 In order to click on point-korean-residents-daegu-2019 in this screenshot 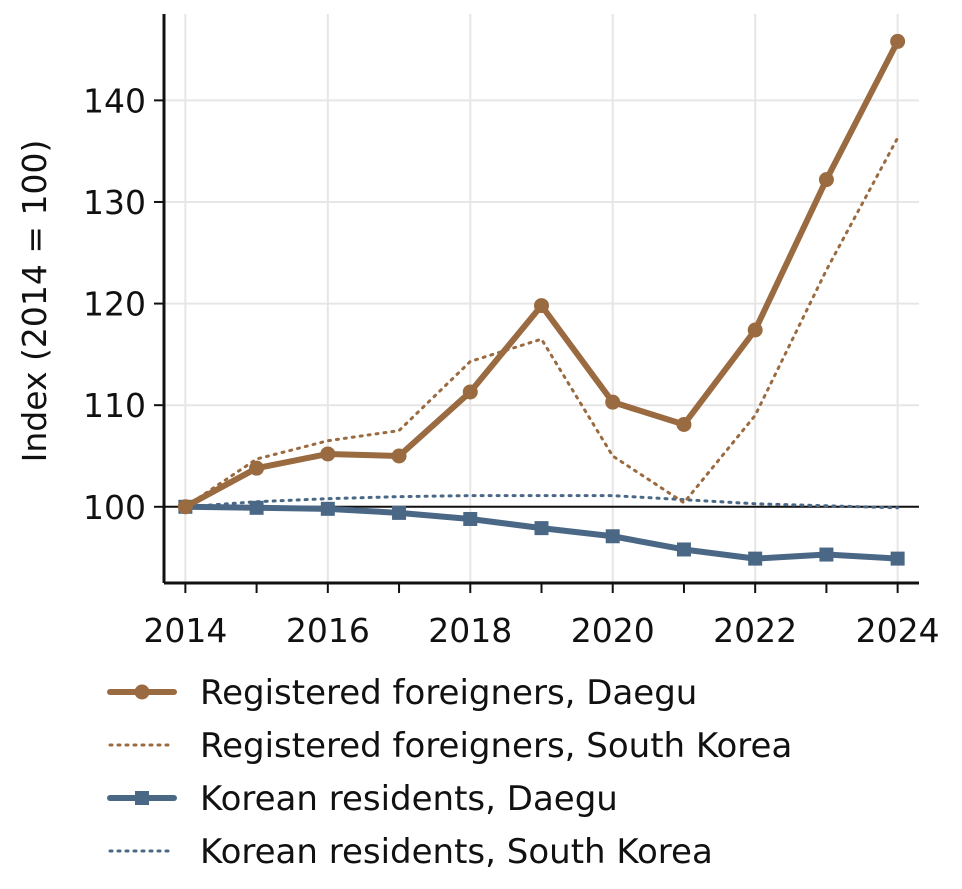, I will do `click(541, 528)`.